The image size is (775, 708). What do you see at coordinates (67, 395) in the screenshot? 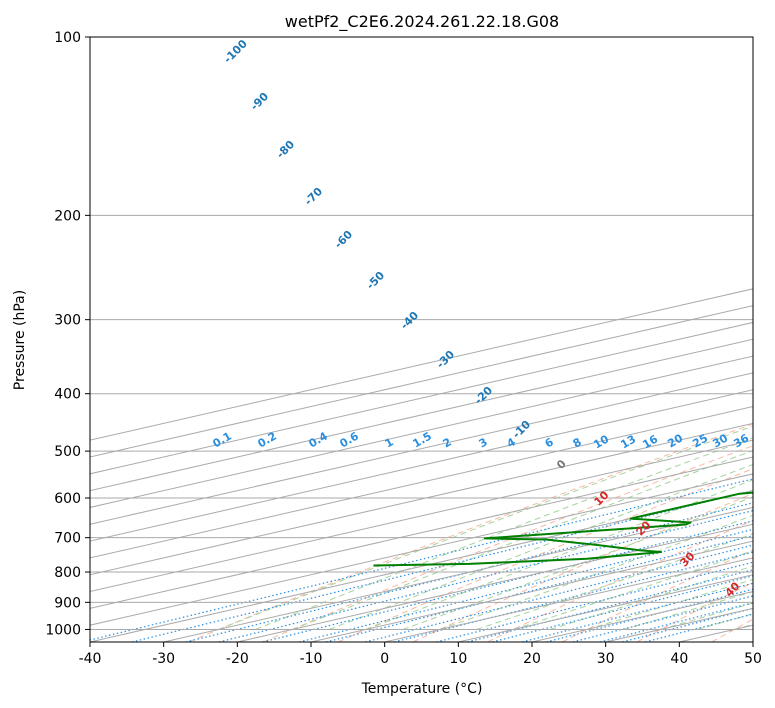
I see `y-tick-label: 400` at bounding box center [67, 395].